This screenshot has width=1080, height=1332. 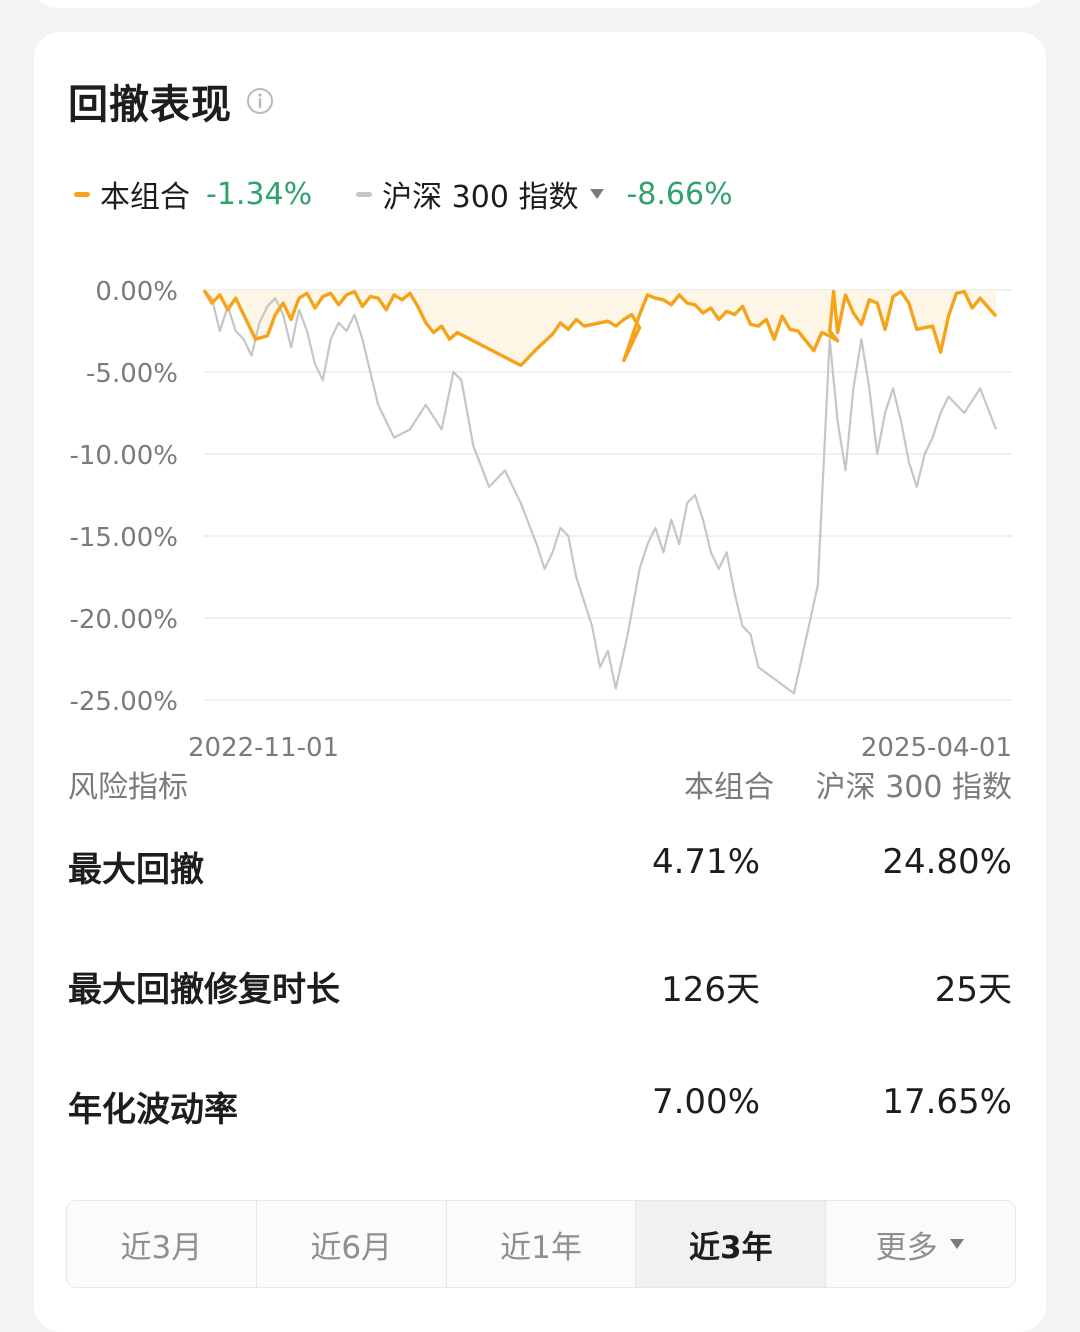 What do you see at coordinates (480, 197) in the screenshot?
I see `legend-label-benchmark: 沪深 300 指数` at bounding box center [480, 197].